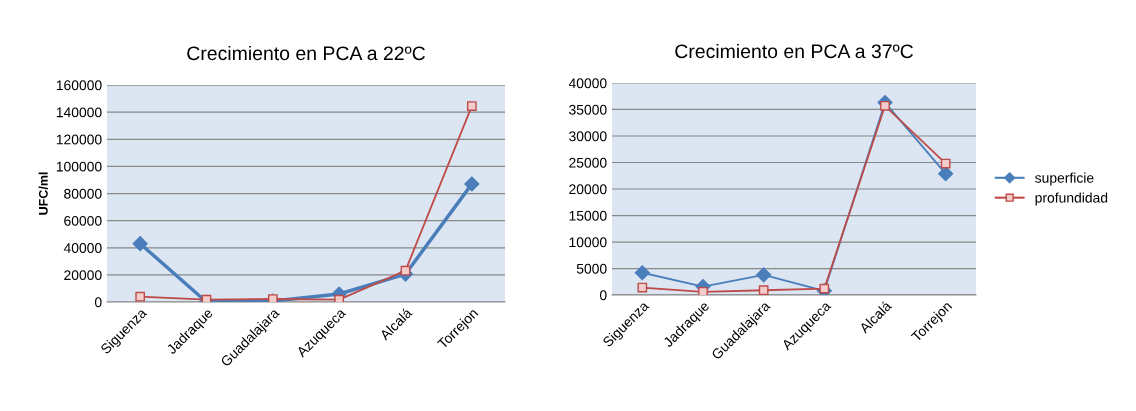 The width and height of the screenshot is (1136, 411). Describe the element at coordinates (79, 166) in the screenshot. I see `y-tick-label: 100000` at that location.